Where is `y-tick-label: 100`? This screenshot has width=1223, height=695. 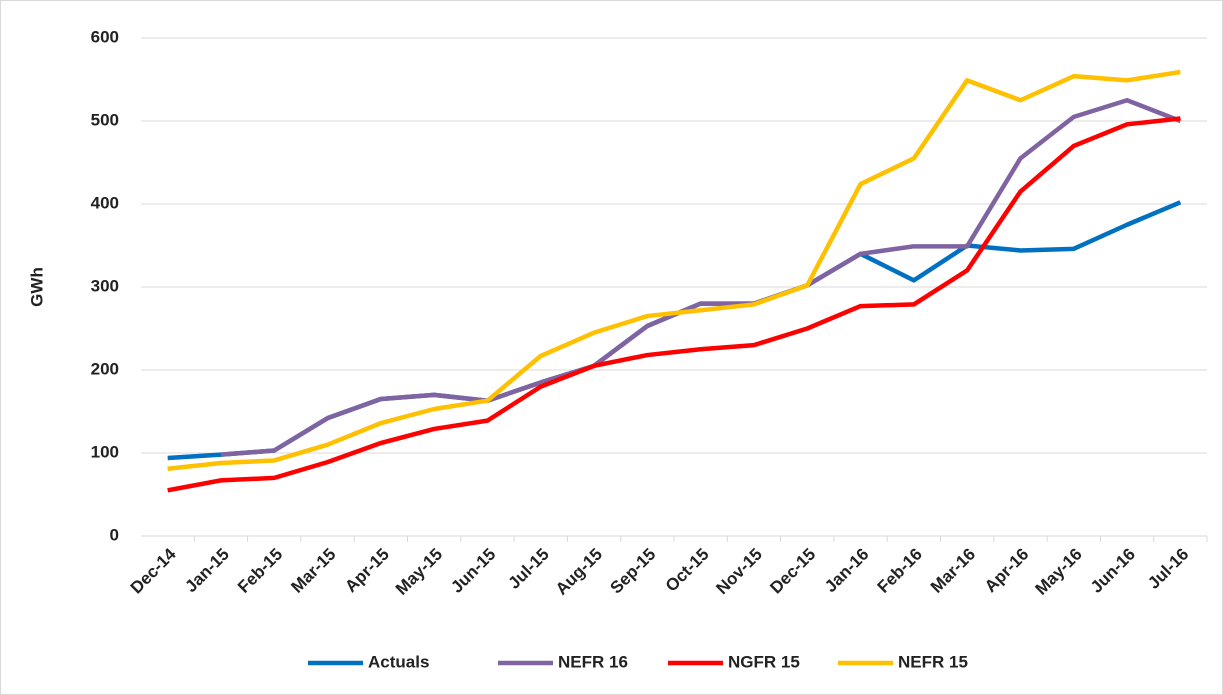 y-tick-label: 100 is located at coordinates (105, 451).